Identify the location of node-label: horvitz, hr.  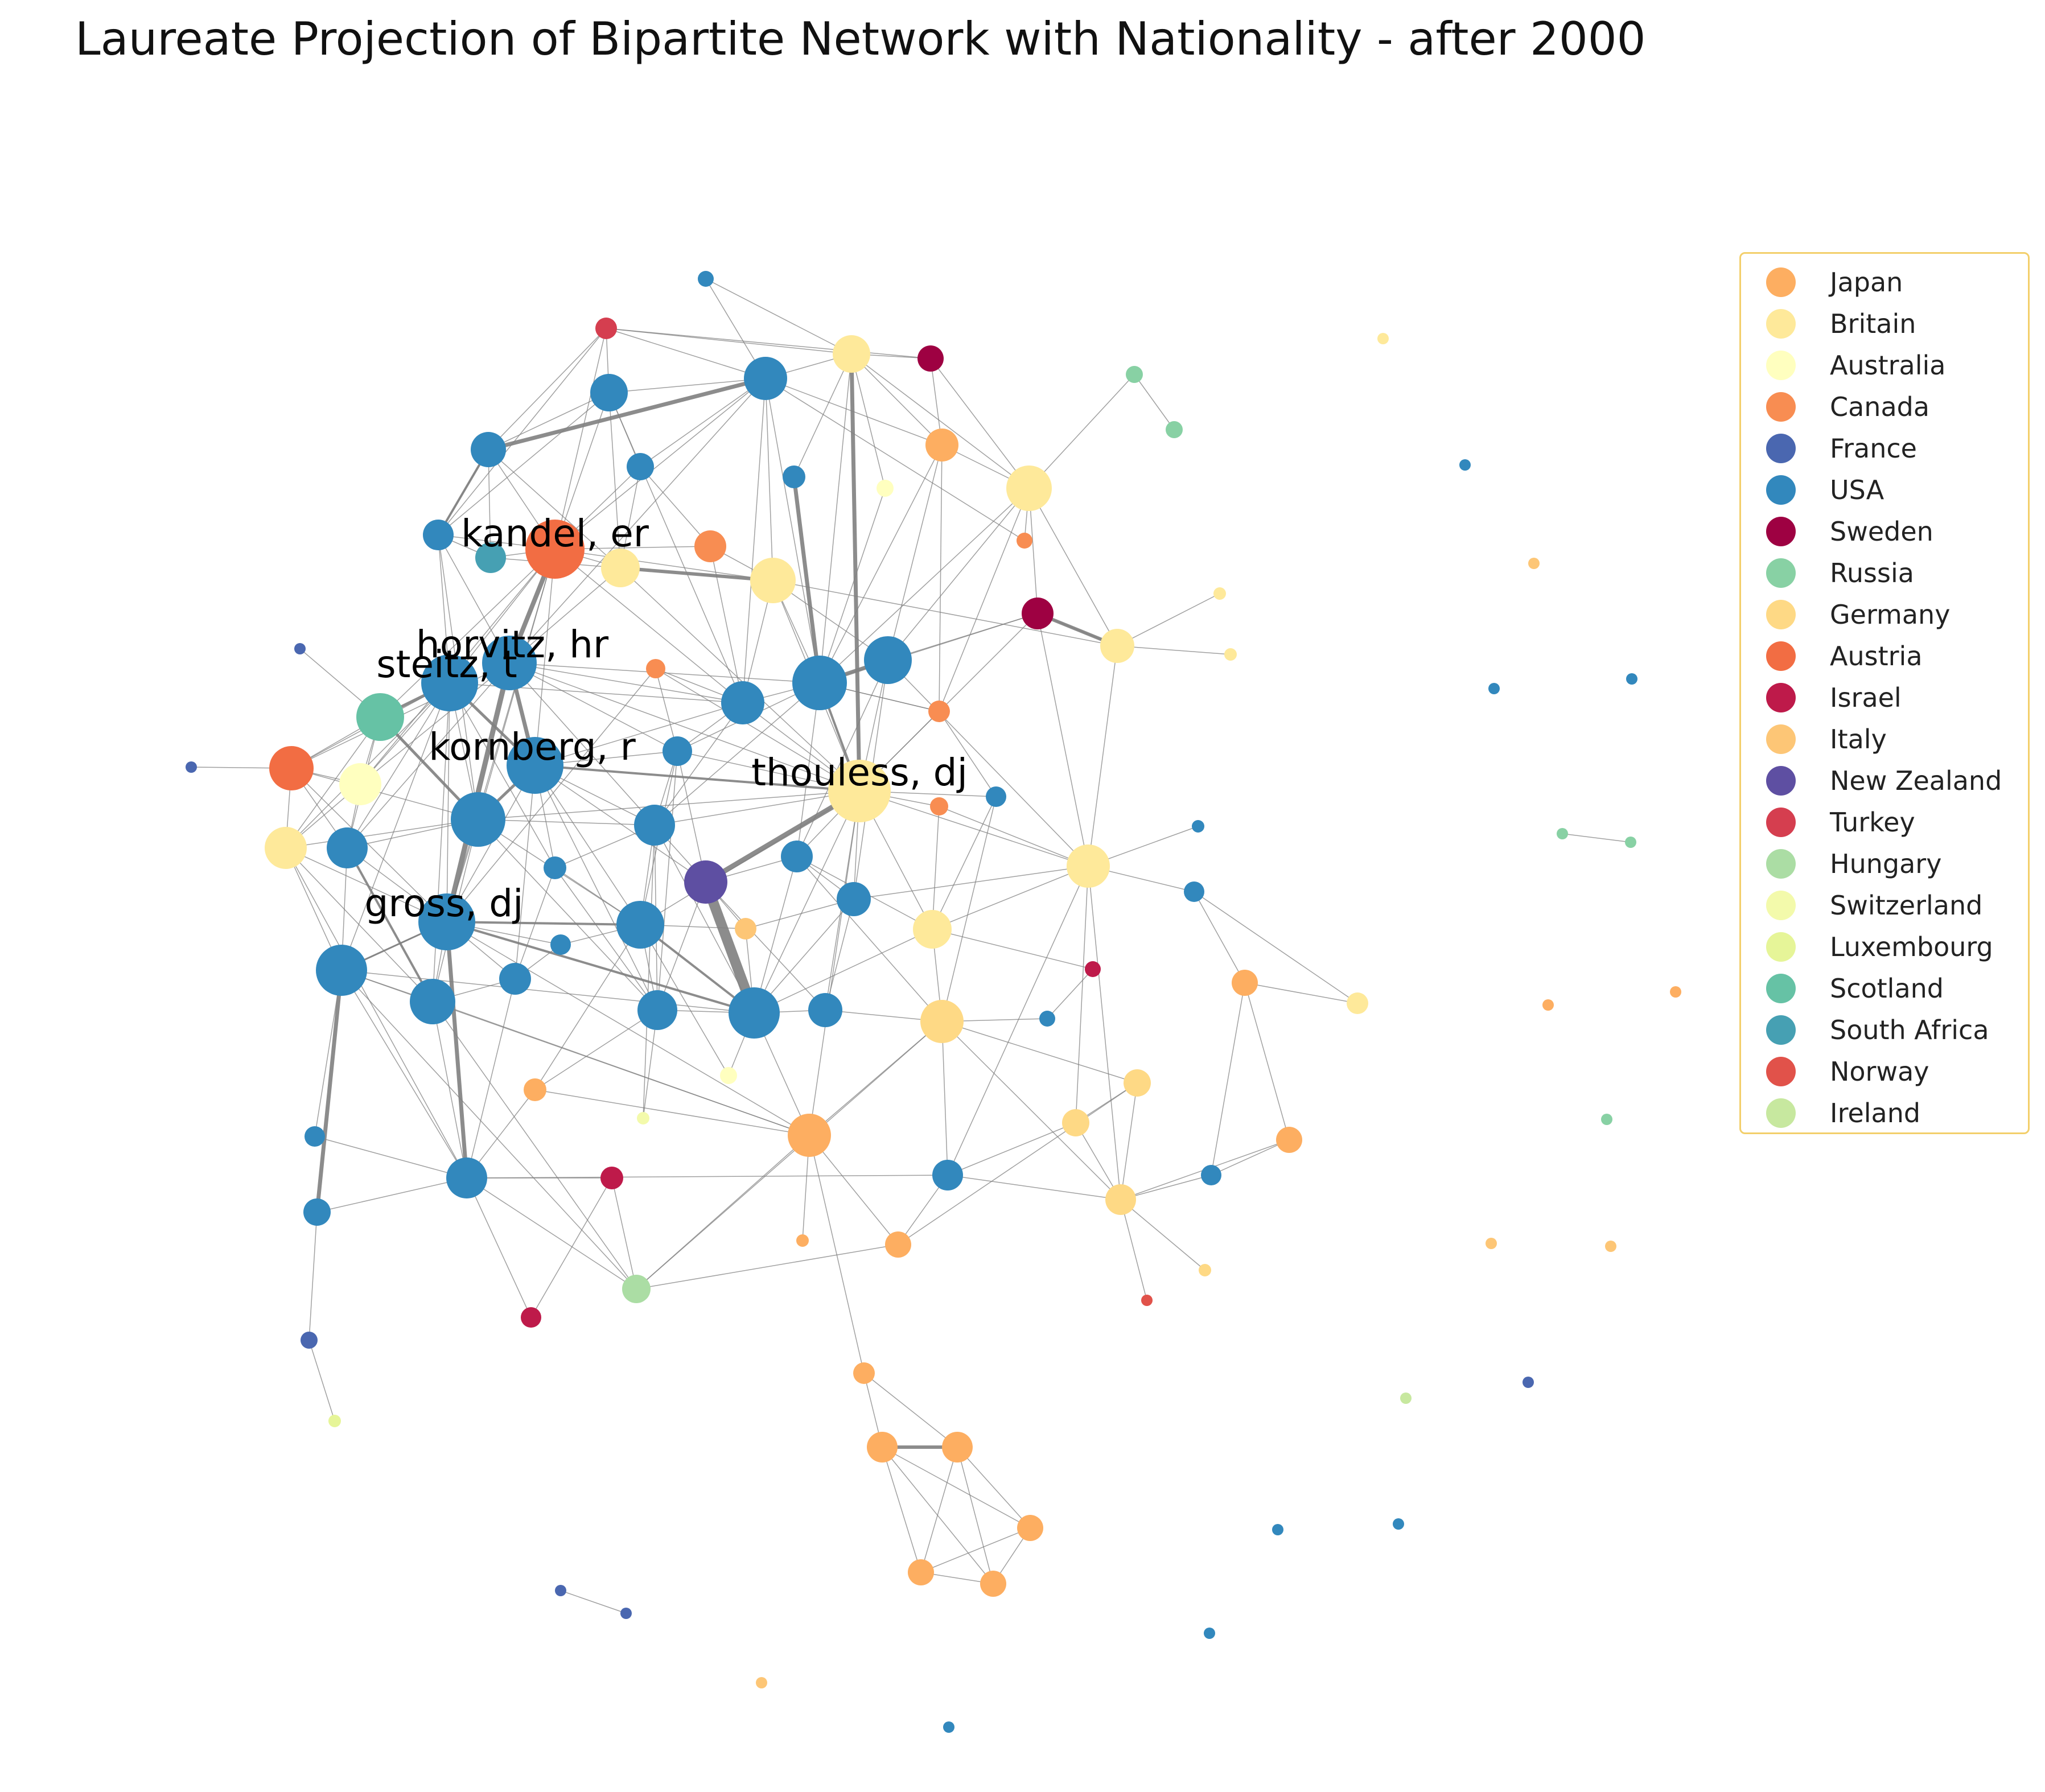
(512, 645).